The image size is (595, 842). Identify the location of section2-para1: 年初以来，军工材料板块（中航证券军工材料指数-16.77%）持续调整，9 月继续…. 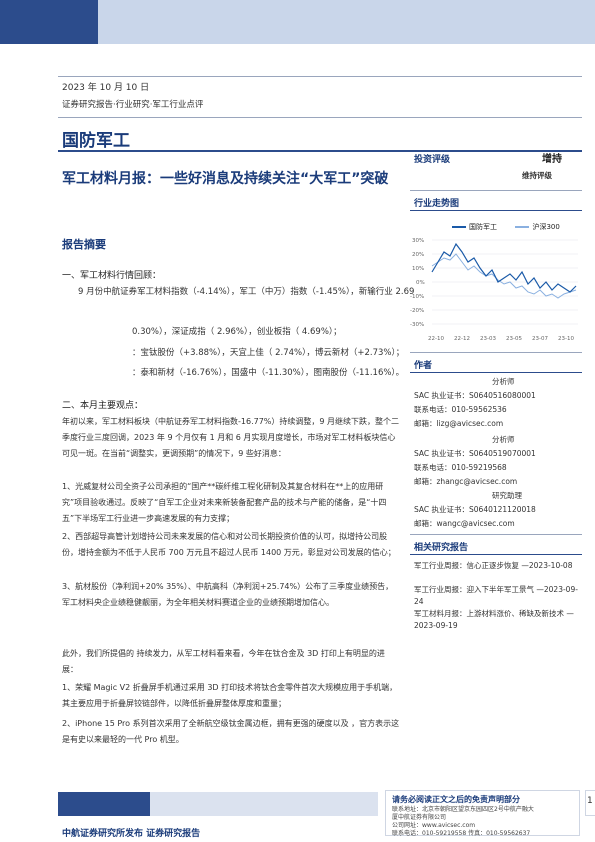
(231, 437).